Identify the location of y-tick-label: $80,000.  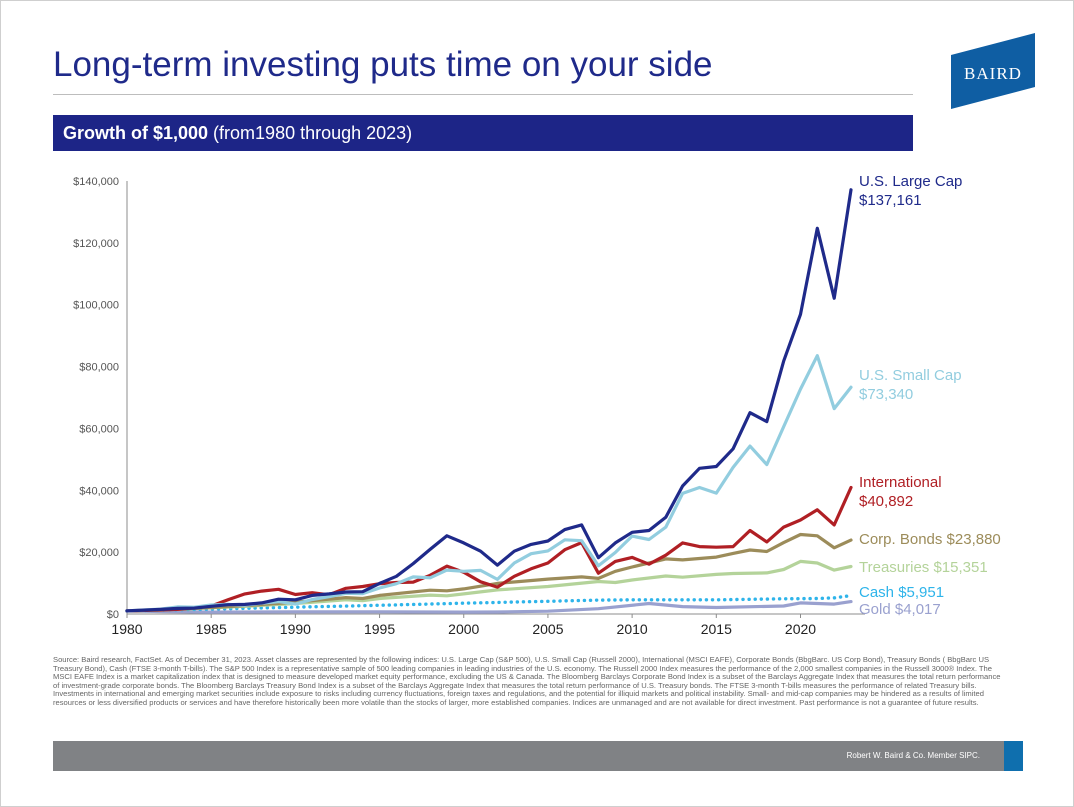
(99, 368).